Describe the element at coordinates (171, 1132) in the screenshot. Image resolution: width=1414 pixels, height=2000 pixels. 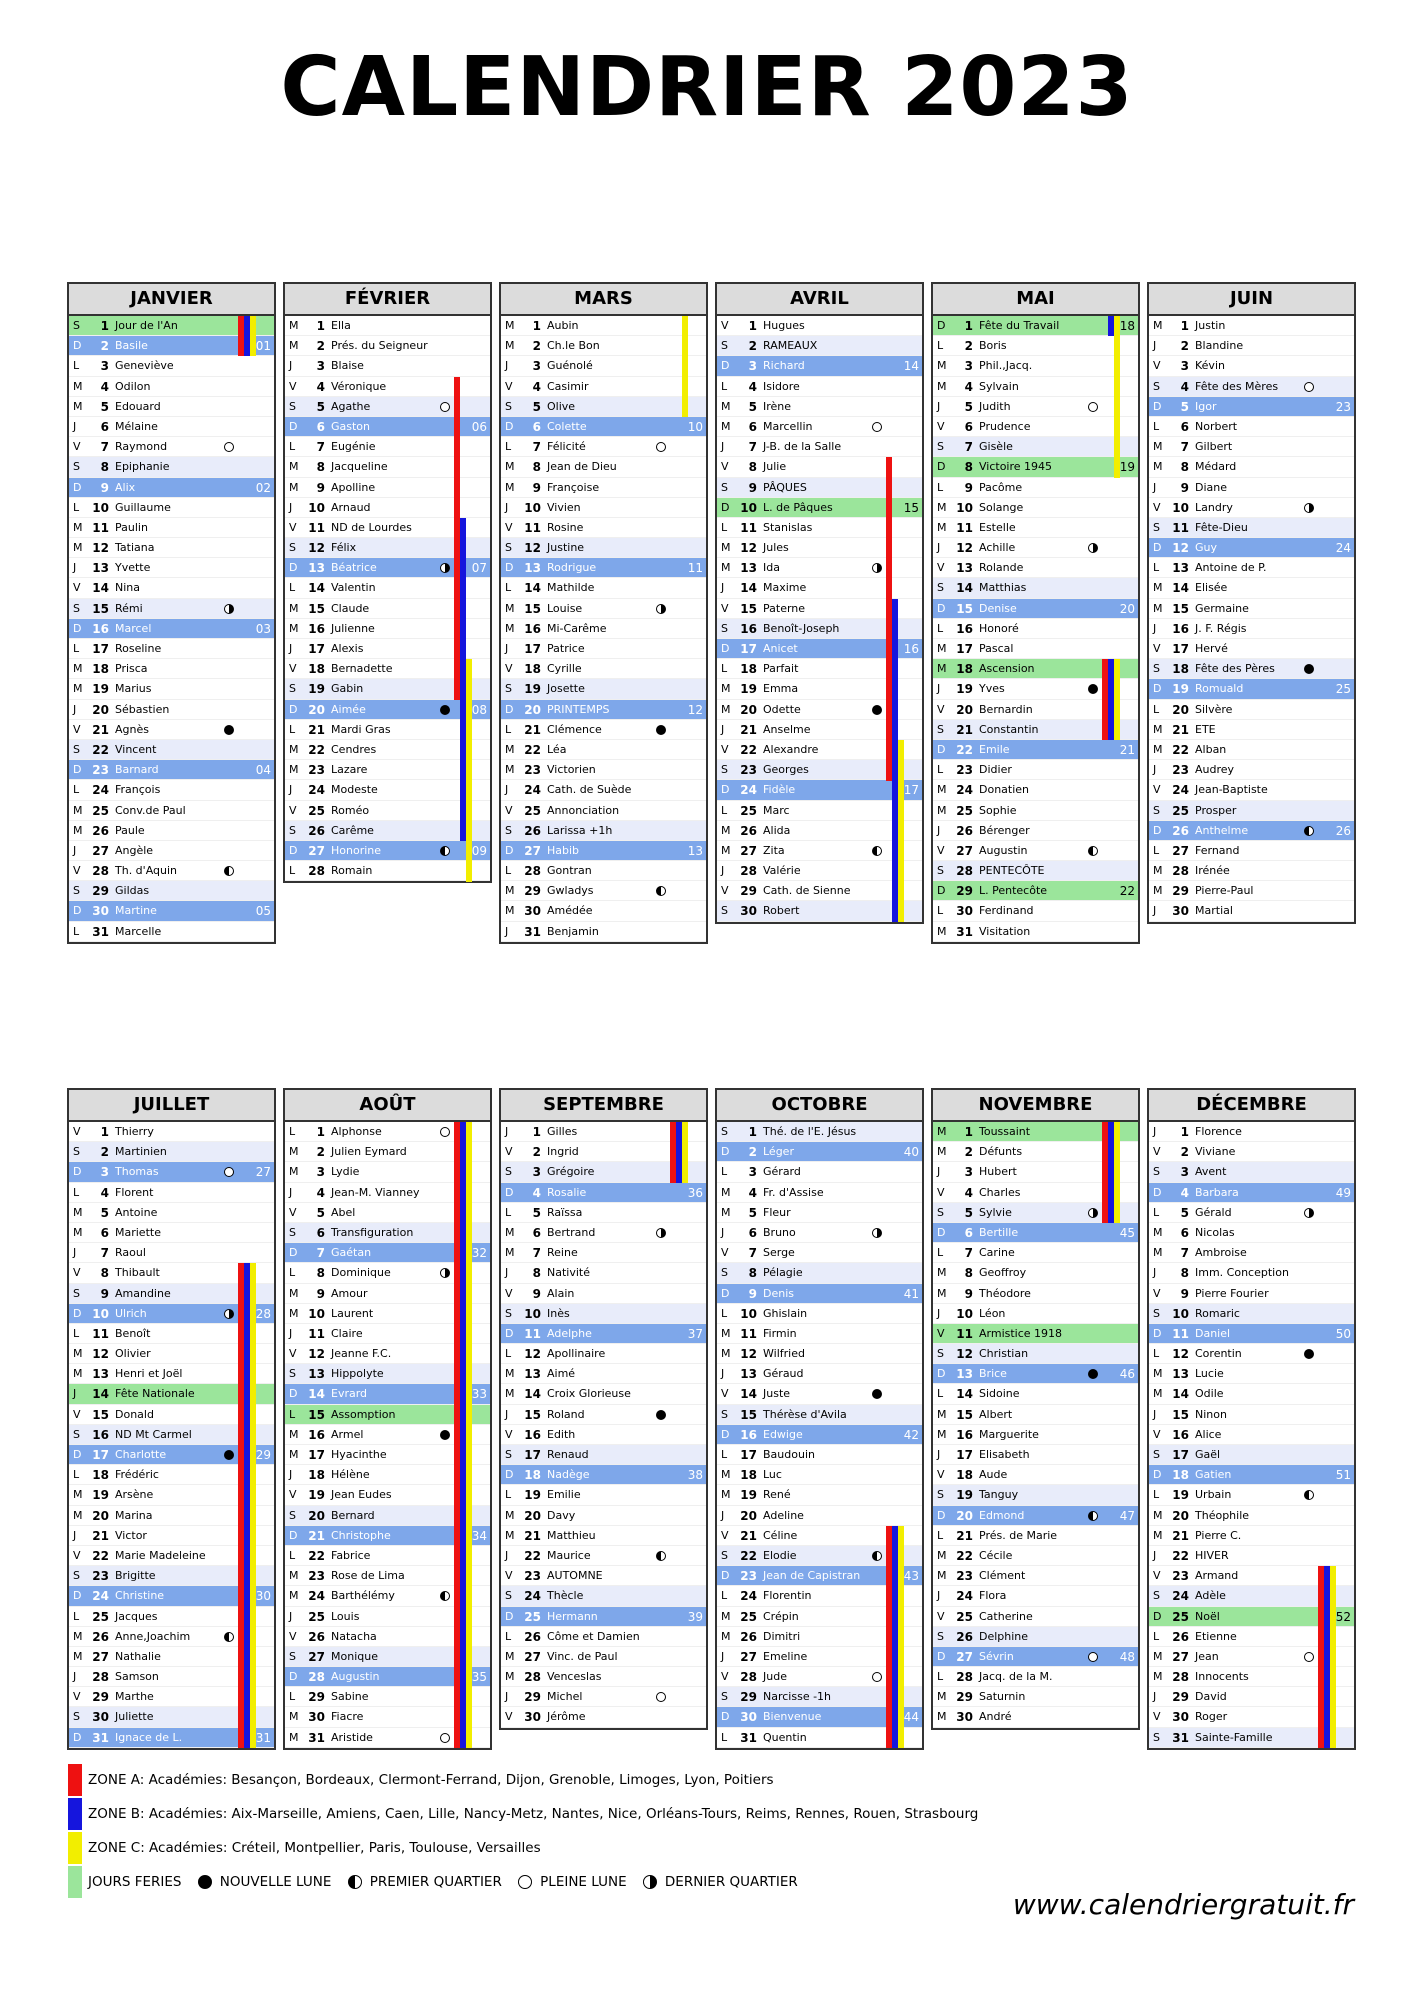
I see `day-row: V 1 Thierry` at that location.